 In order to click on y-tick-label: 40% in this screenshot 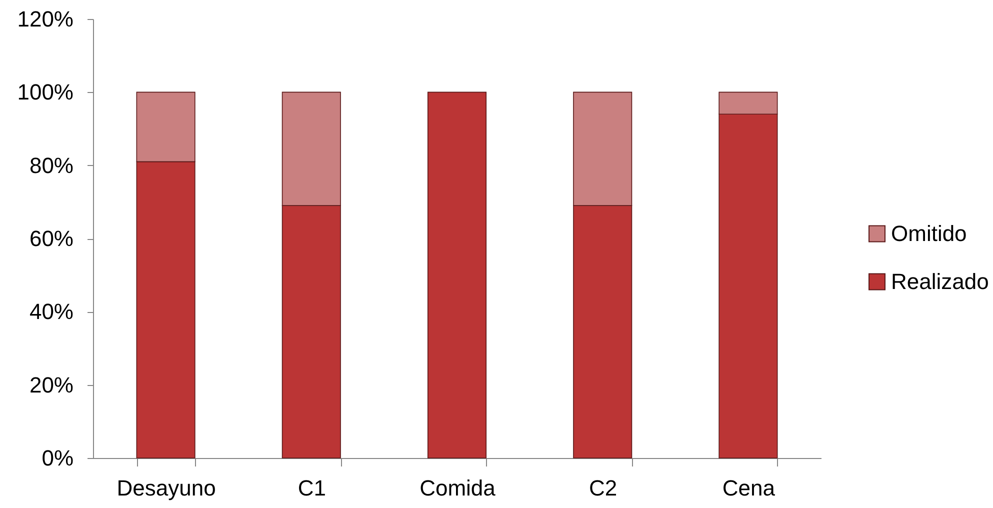, I will do `click(51, 311)`.